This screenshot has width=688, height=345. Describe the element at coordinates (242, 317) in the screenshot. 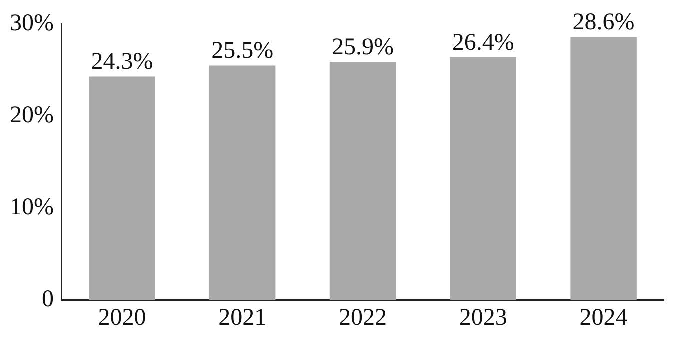

I see `x-tick-label: 2021` at that location.